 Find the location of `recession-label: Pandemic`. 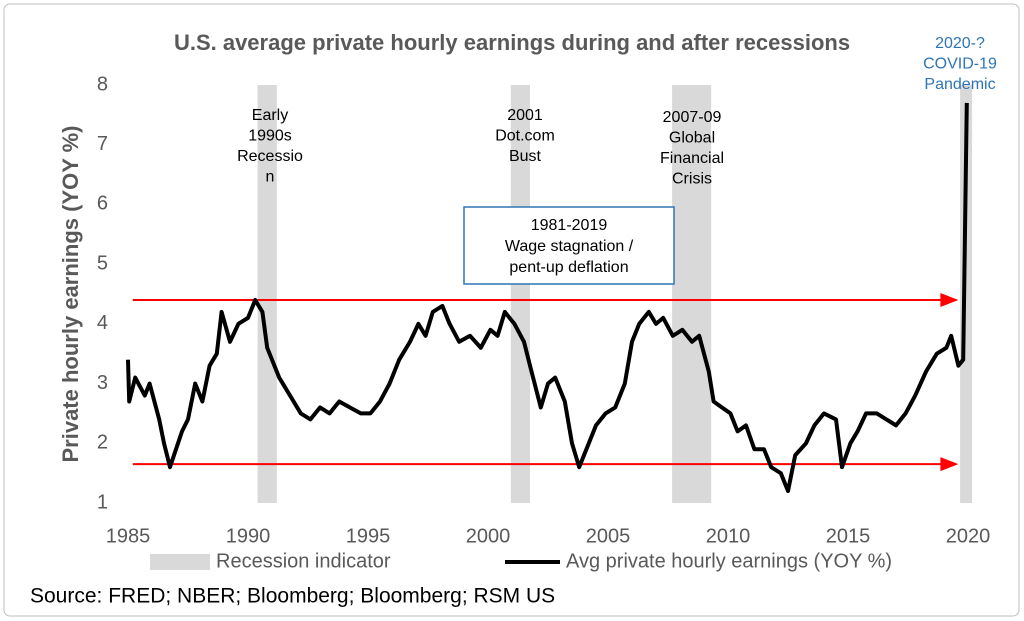

recession-label: Pandemic is located at coordinates (959, 84).